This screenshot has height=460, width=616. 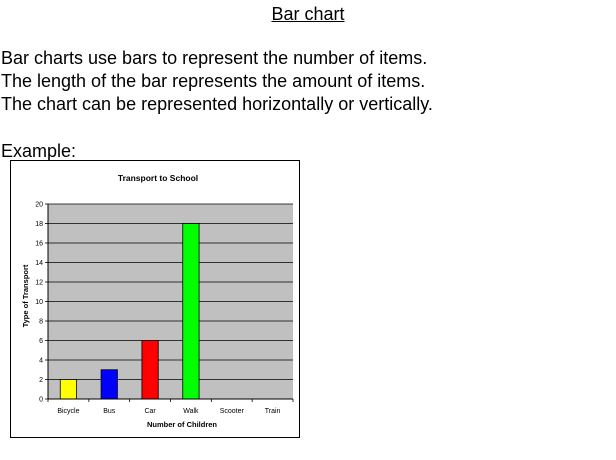 I want to click on x-tick-label: Train, so click(x=273, y=411).